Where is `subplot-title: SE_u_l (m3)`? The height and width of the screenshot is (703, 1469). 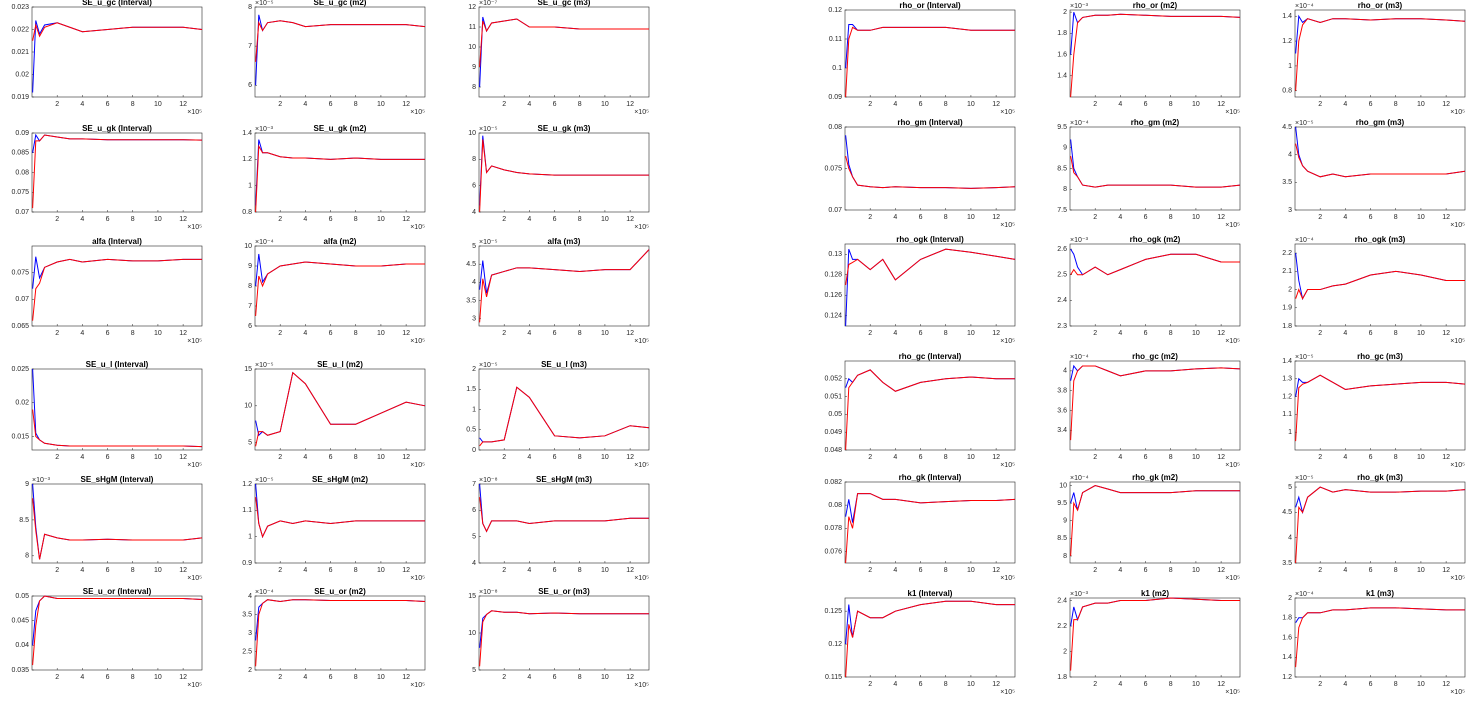 subplot-title: SE_u_l (m3) is located at coordinates (564, 364).